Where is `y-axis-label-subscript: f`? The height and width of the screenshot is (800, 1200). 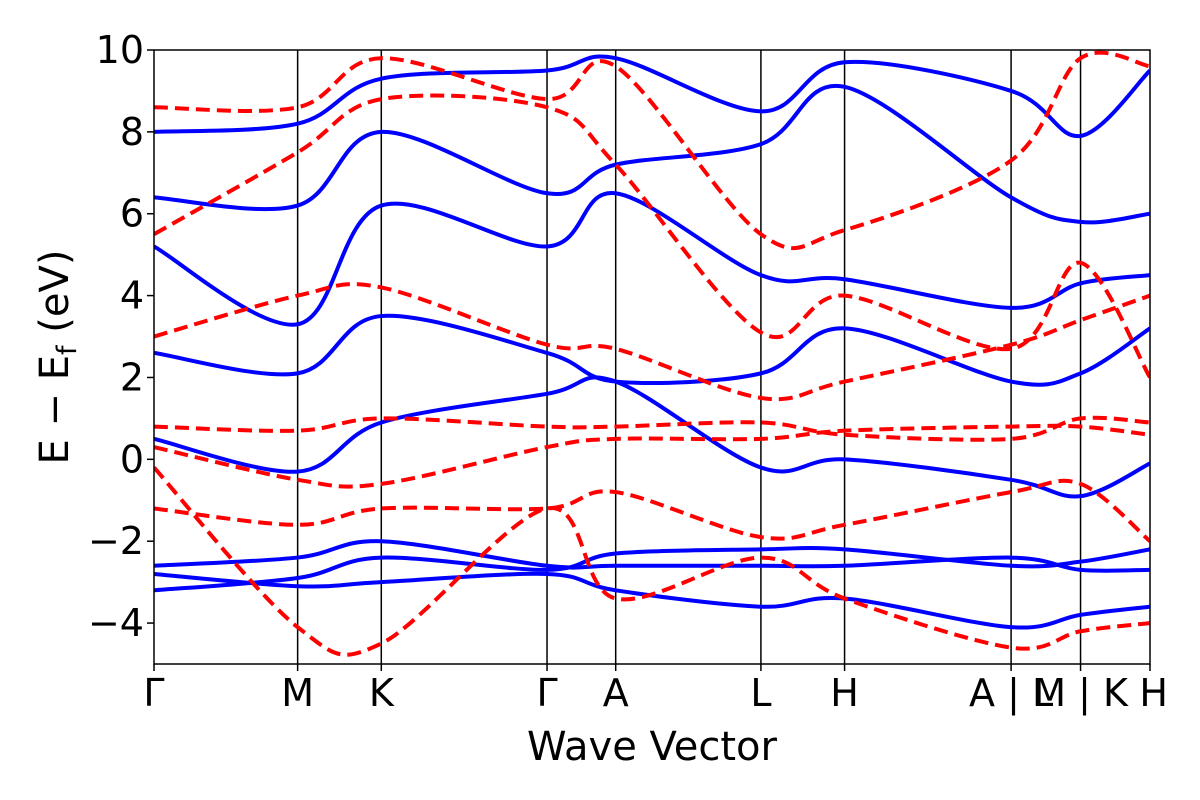 y-axis-label-subscript: f is located at coordinates (67, 349).